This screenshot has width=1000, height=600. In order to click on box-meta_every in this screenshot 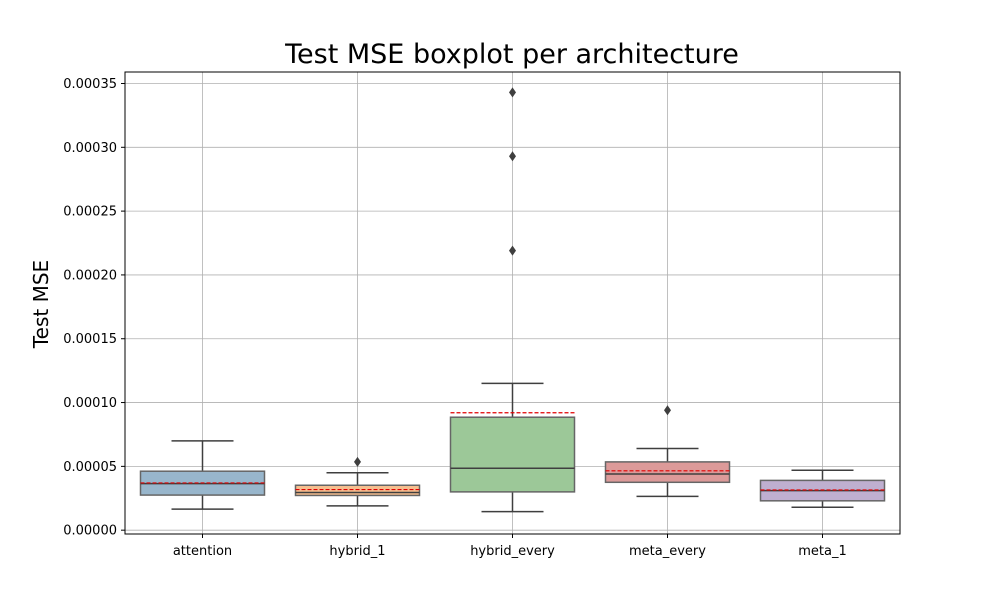, I will do `click(667, 451)`.